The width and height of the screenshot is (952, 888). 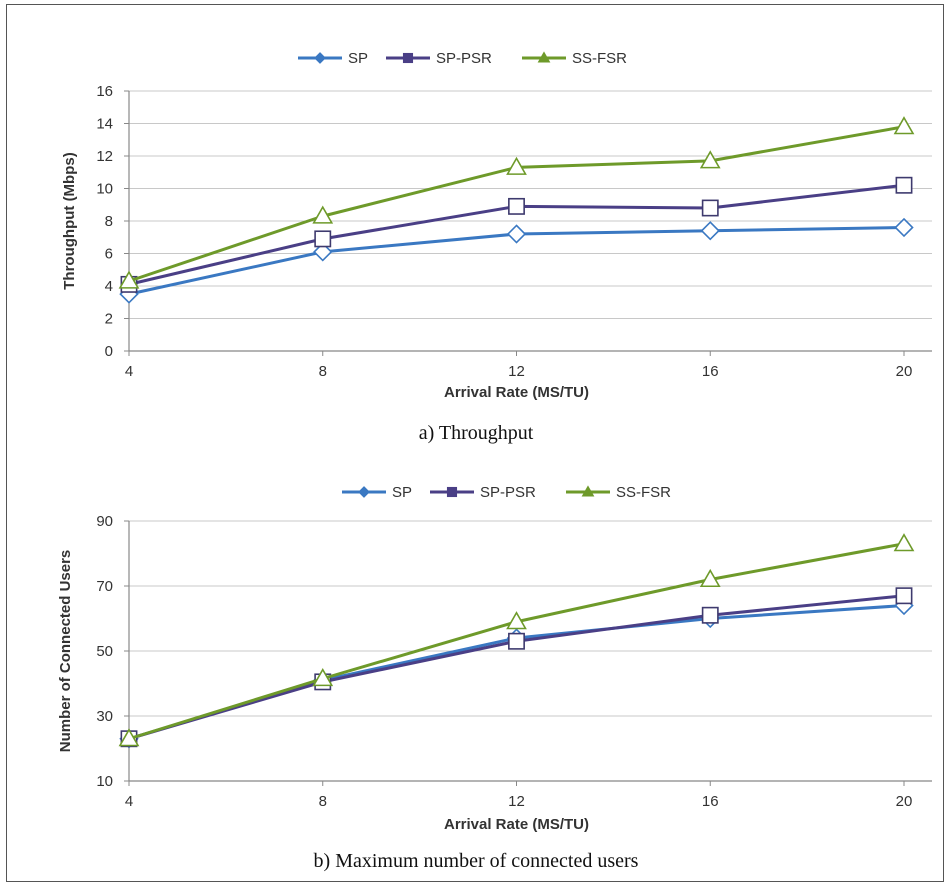 What do you see at coordinates (104, 91) in the screenshot?
I see `y-tick-label: 16` at bounding box center [104, 91].